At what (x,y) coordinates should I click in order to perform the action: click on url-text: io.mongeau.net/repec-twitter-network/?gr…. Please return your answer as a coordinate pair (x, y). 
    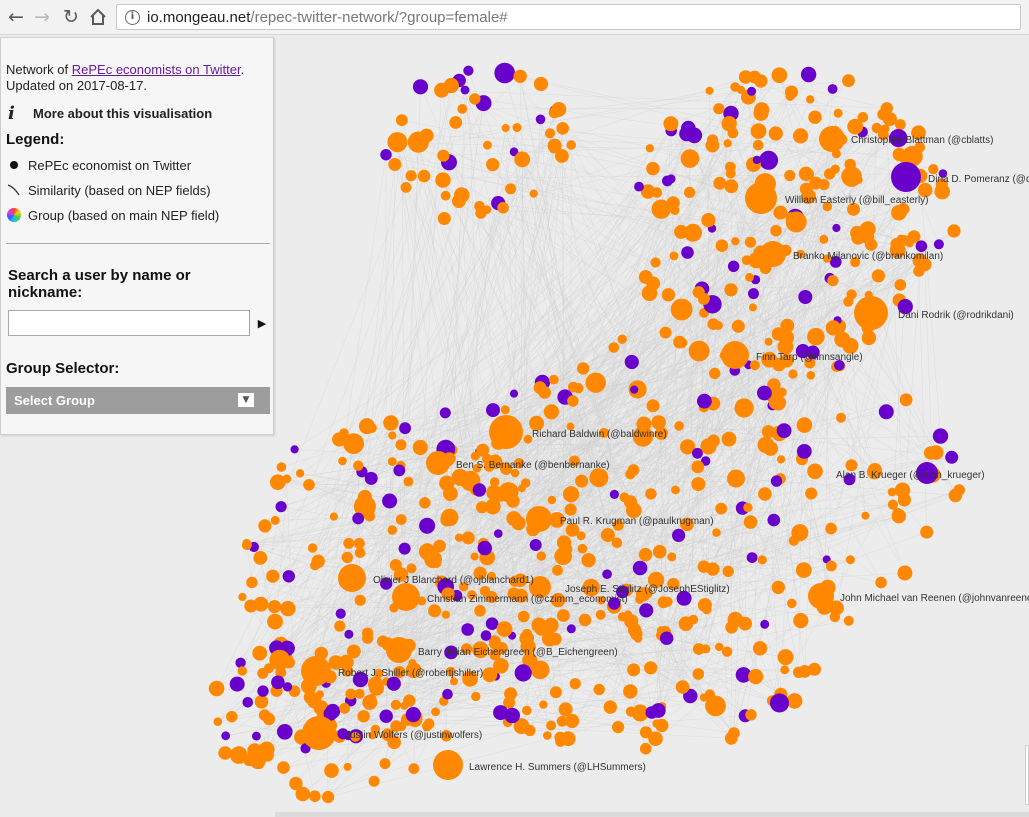
    Looking at the image, I should click on (327, 17).